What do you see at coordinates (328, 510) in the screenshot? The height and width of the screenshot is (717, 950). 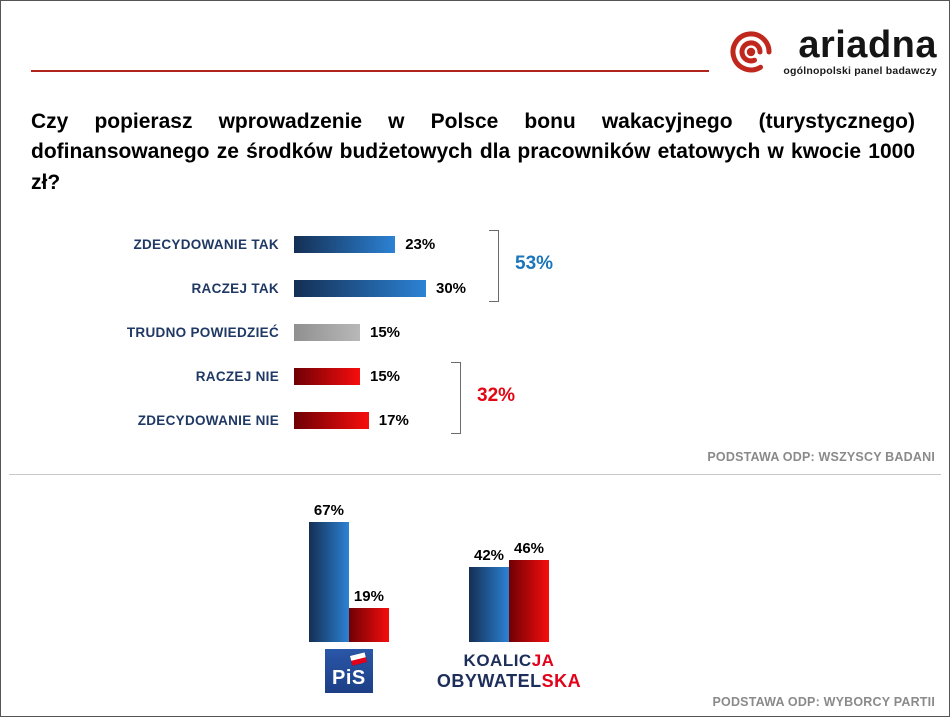 I see `bar-value-label: 67%` at bounding box center [328, 510].